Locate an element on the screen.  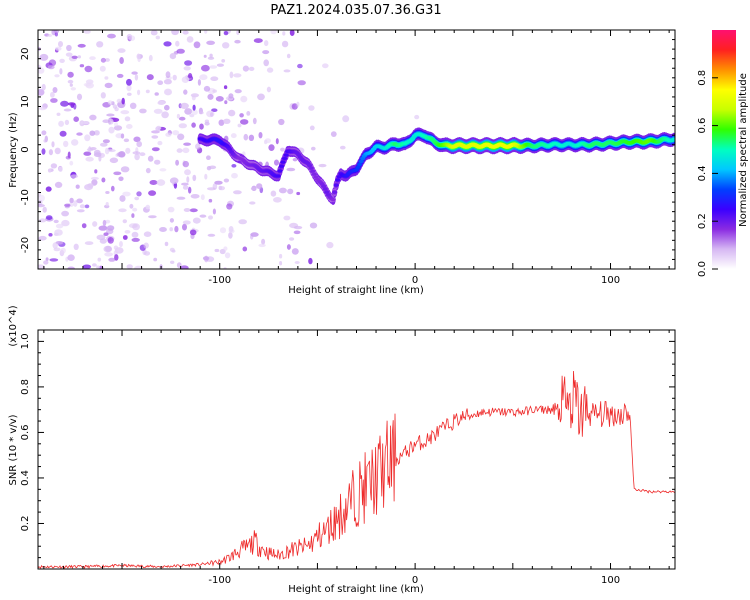
figure-title: PAZ1.2024.035.07.36.G31 is located at coordinates (355, 10).